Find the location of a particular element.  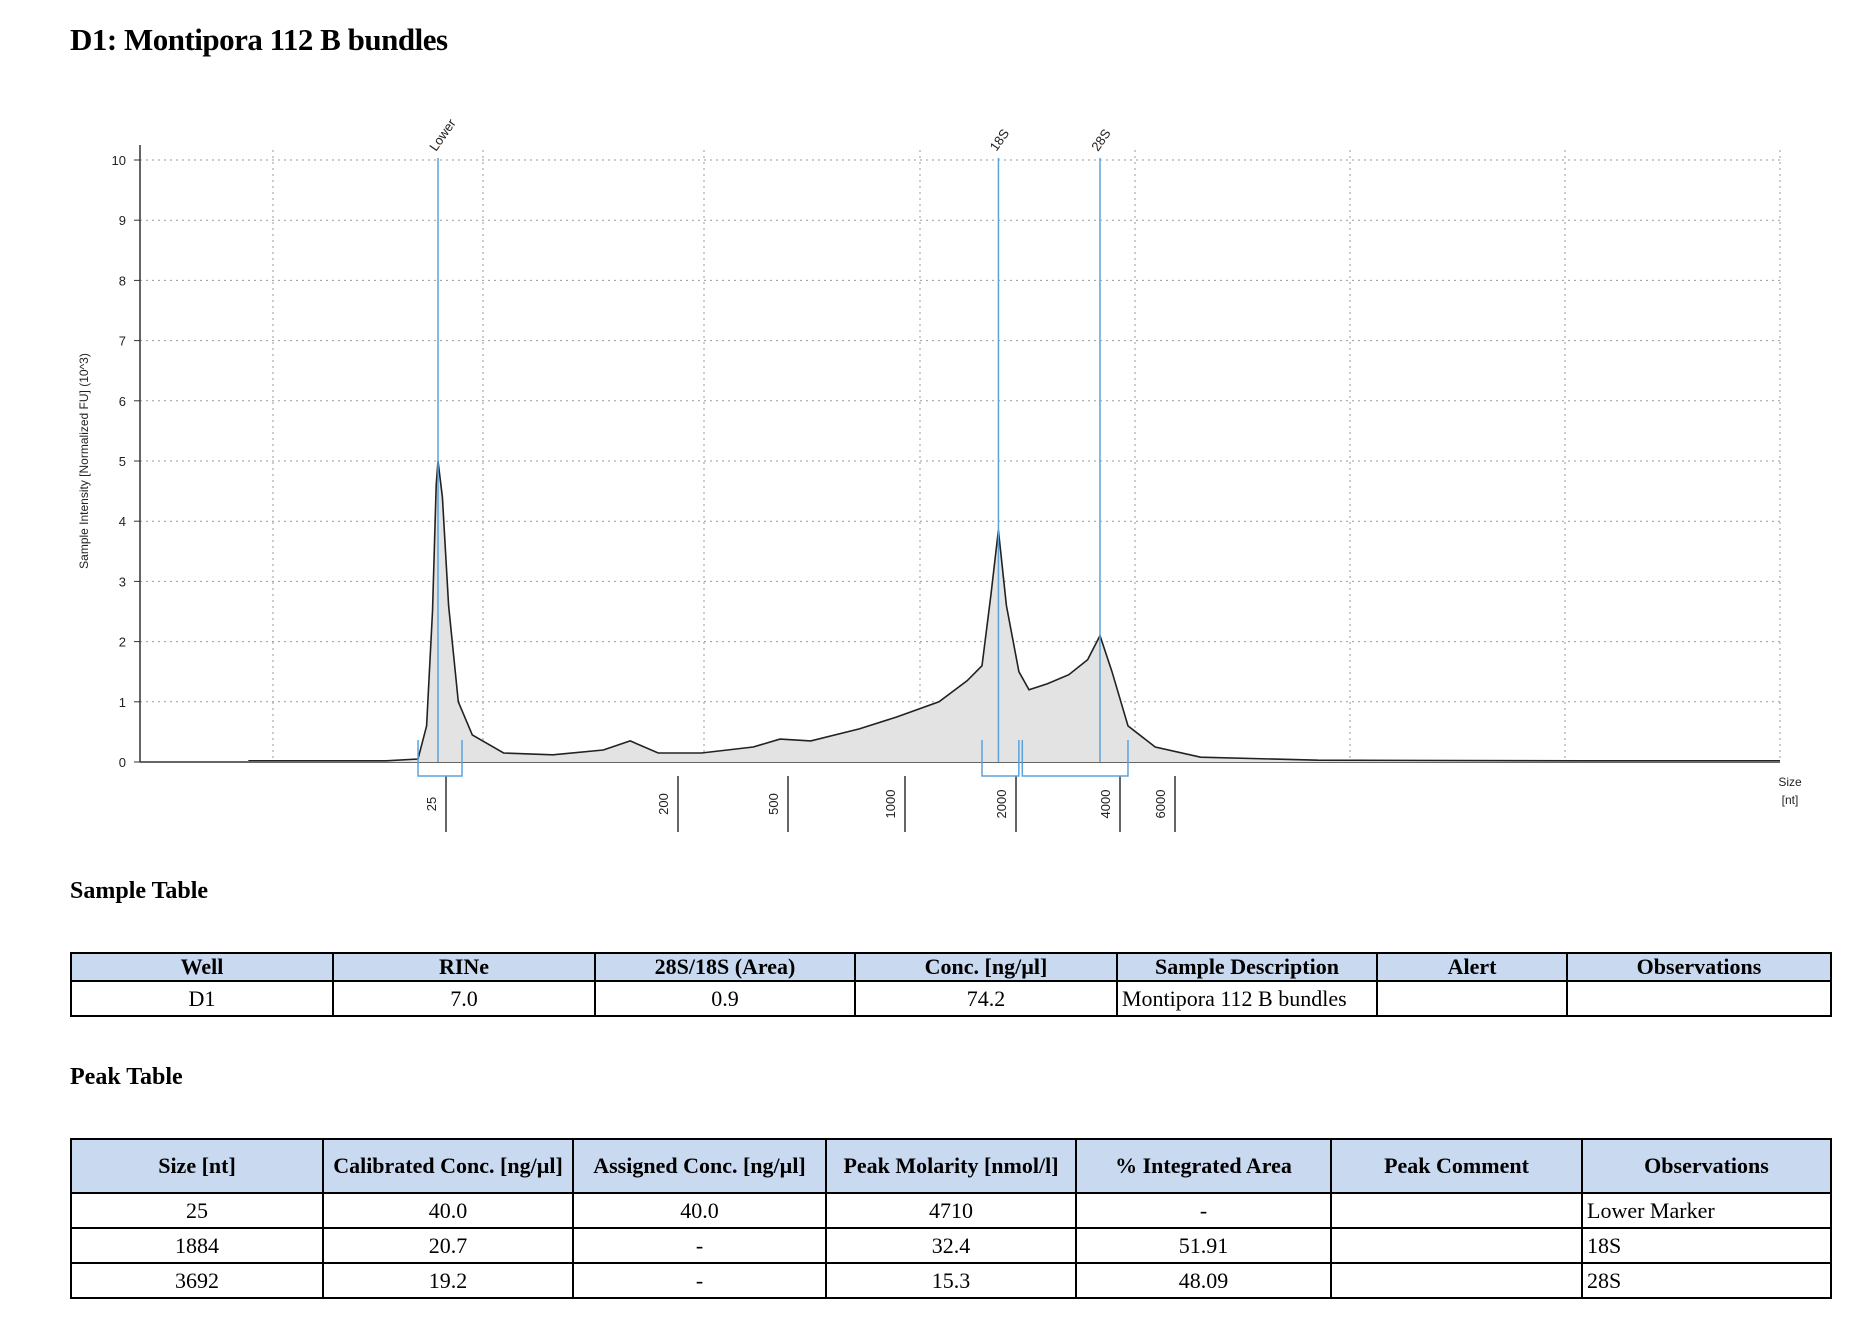

peak-table-cell: Lower Marker is located at coordinates (1706, 1210).